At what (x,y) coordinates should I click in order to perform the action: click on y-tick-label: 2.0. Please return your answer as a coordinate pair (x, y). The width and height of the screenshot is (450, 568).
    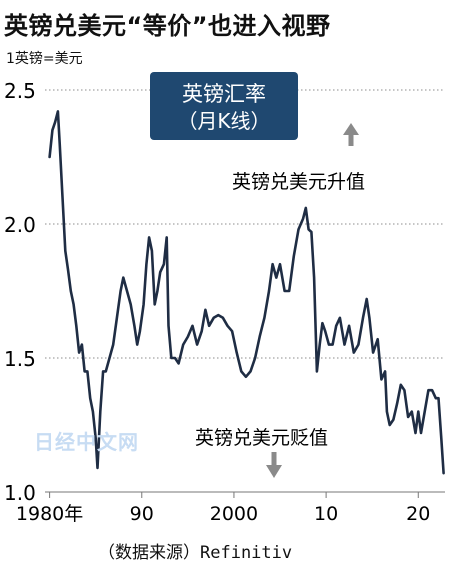
    Looking at the image, I should click on (20, 225).